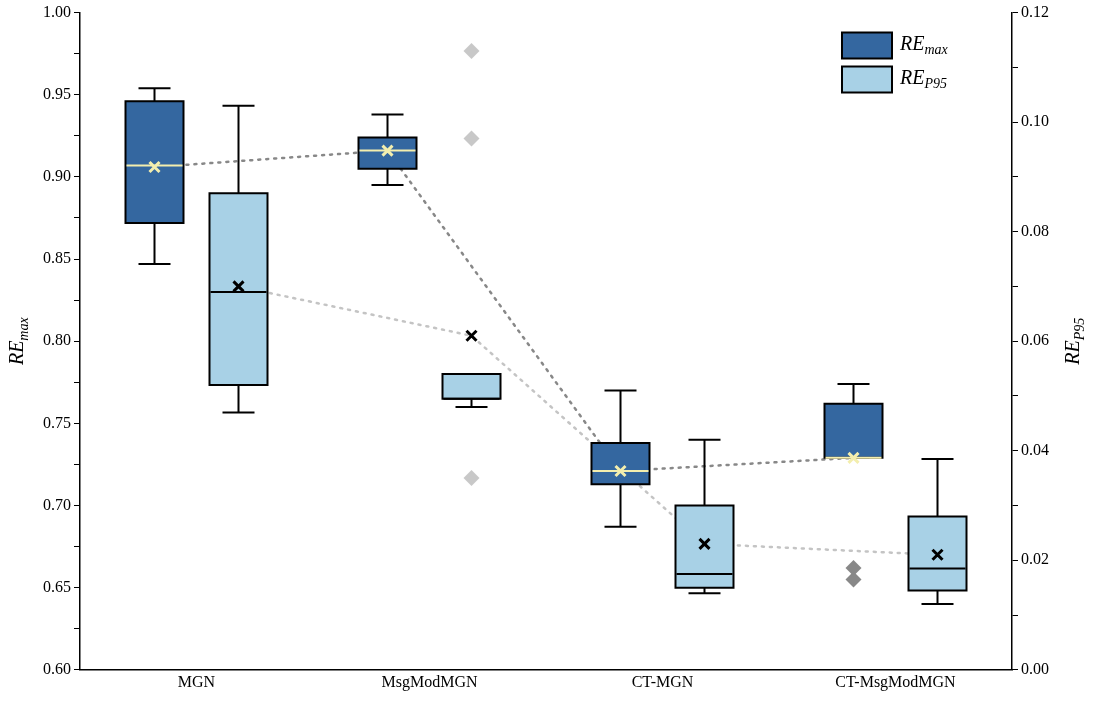  I want to click on y2-axis-title: REP95, so click(1074, 341).